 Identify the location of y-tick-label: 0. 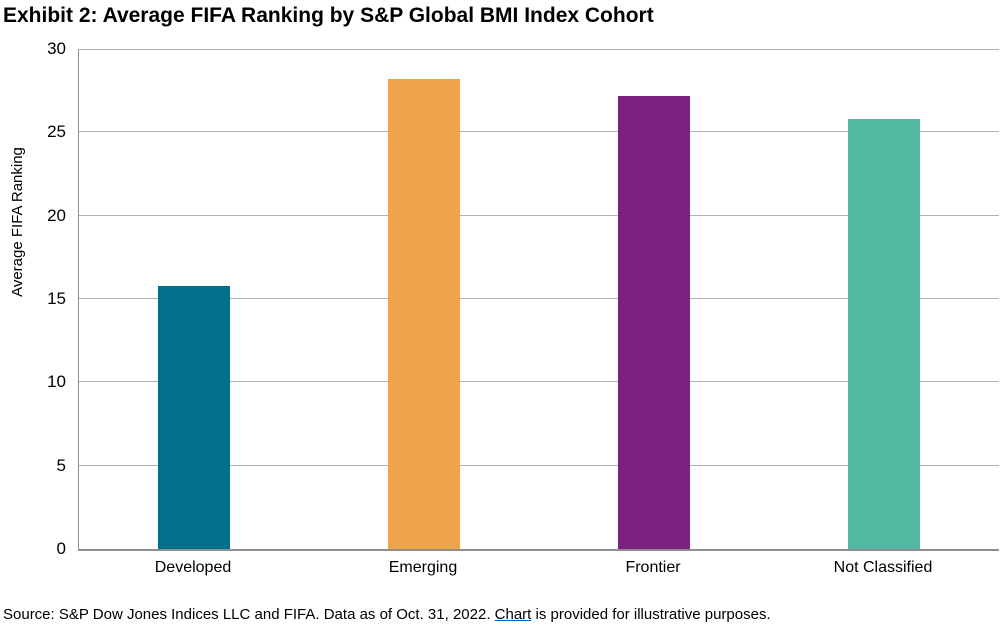
(61, 548).